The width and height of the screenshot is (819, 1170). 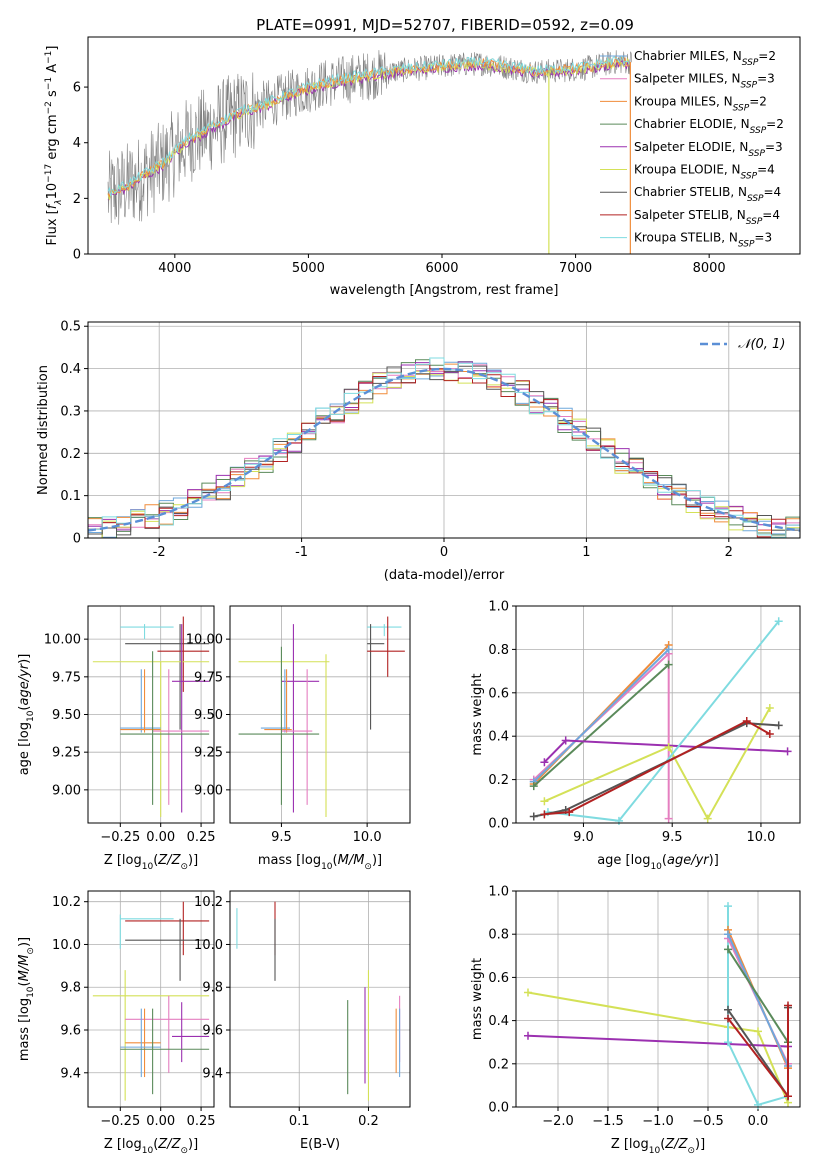 I want to click on x-axis-label: wavelength [Angstrom, rest frame], so click(x=444, y=290).